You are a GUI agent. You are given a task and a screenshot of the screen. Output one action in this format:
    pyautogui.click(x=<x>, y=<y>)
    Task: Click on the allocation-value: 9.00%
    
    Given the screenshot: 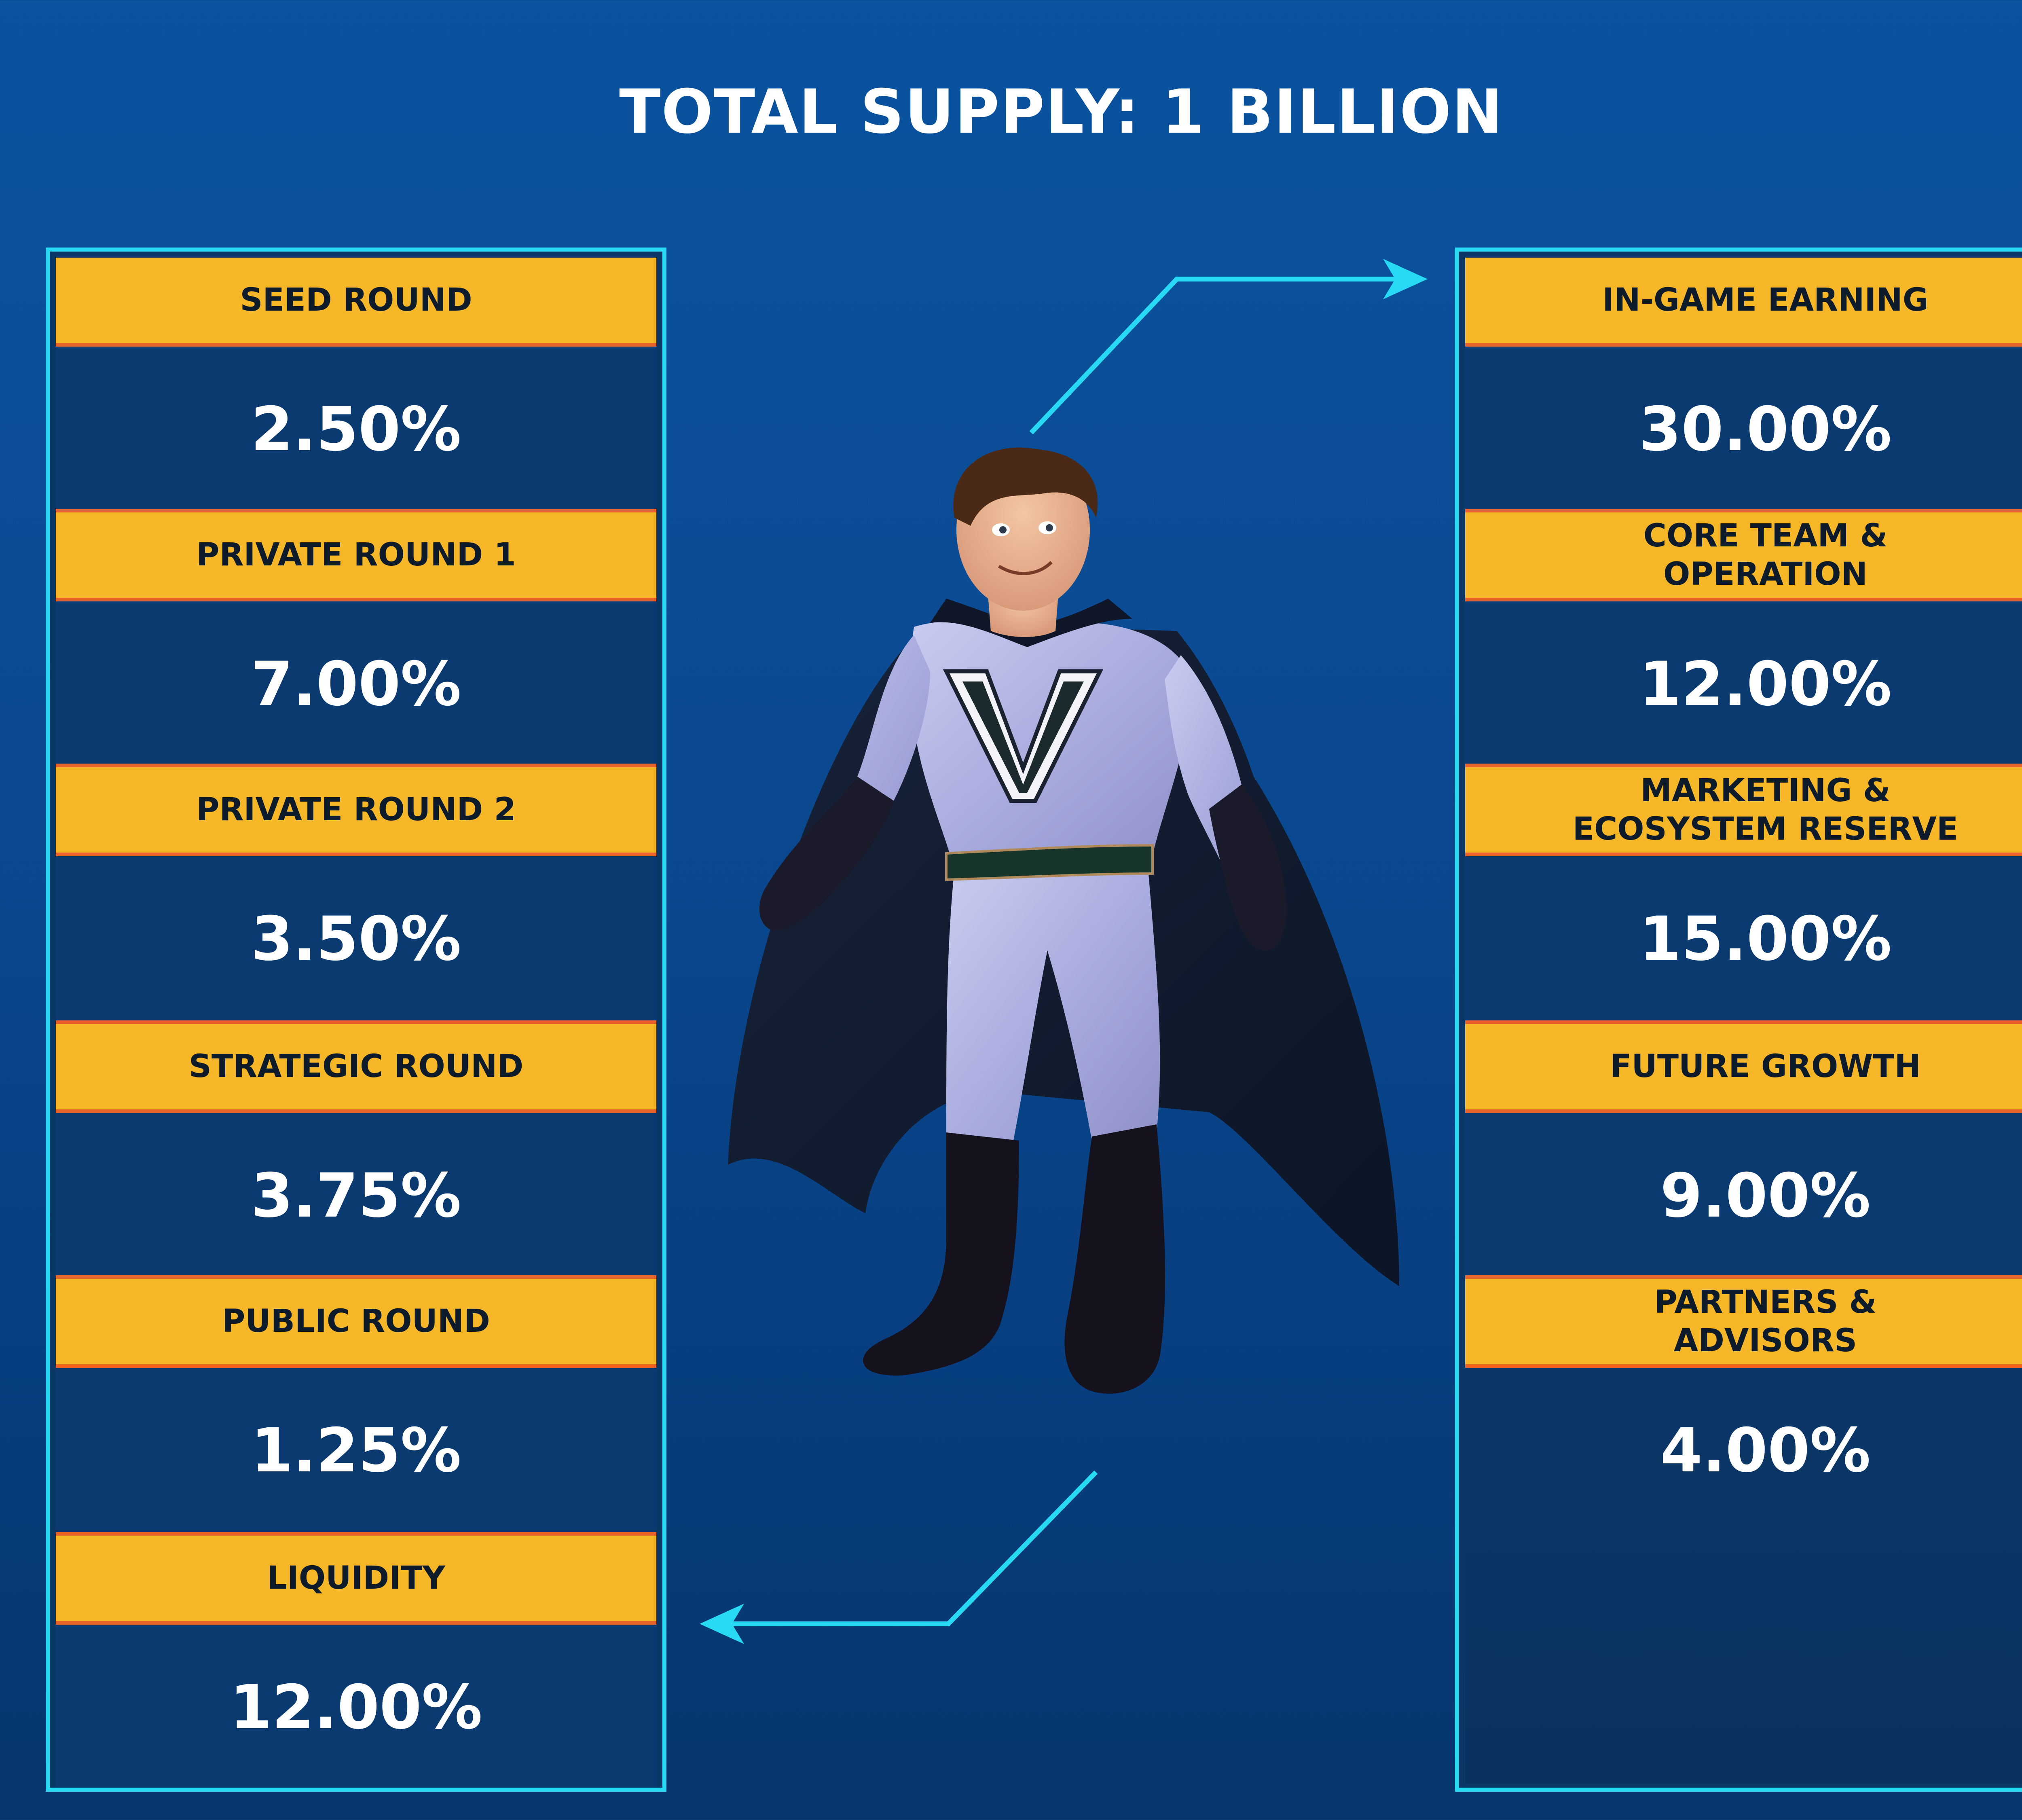 What is the action you would take?
    pyautogui.click(x=1765, y=1196)
    